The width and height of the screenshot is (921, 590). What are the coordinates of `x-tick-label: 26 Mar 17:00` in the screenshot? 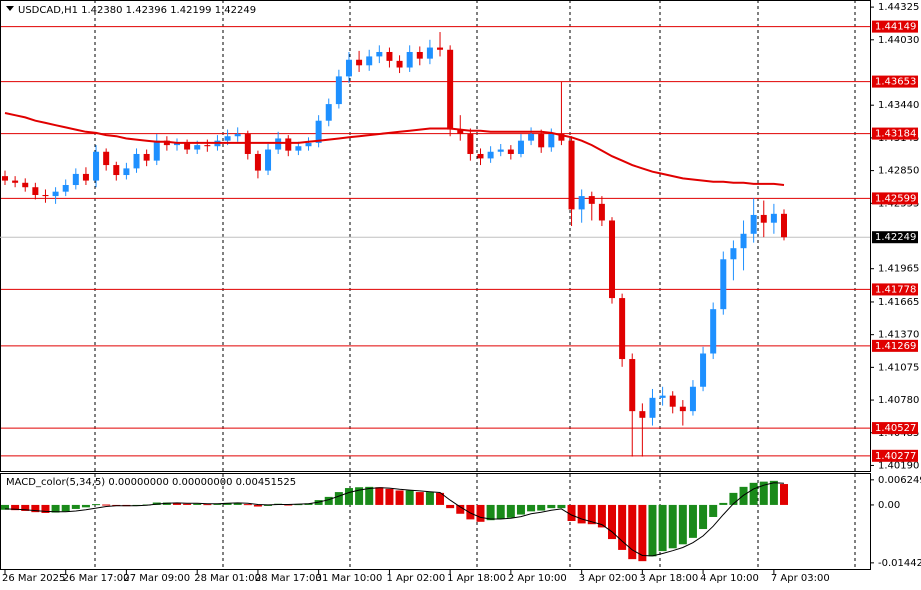 It's located at (96, 578).